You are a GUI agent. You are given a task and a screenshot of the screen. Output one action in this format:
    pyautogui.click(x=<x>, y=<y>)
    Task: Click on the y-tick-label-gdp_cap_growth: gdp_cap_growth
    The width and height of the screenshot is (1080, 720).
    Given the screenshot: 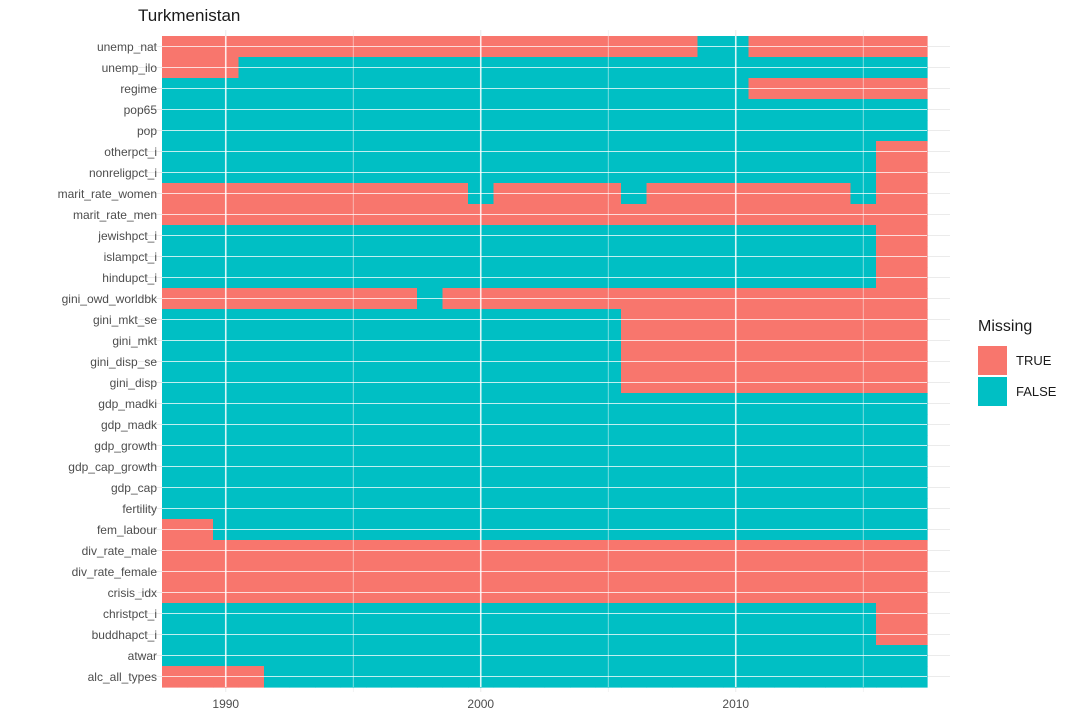 What is the action you would take?
    pyautogui.click(x=112, y=467)
    